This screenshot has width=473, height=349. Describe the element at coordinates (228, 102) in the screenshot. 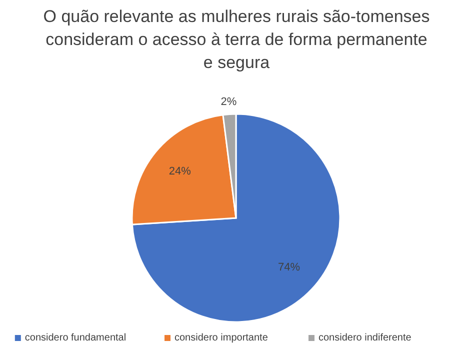

I see `data-label: 2%` at that location.